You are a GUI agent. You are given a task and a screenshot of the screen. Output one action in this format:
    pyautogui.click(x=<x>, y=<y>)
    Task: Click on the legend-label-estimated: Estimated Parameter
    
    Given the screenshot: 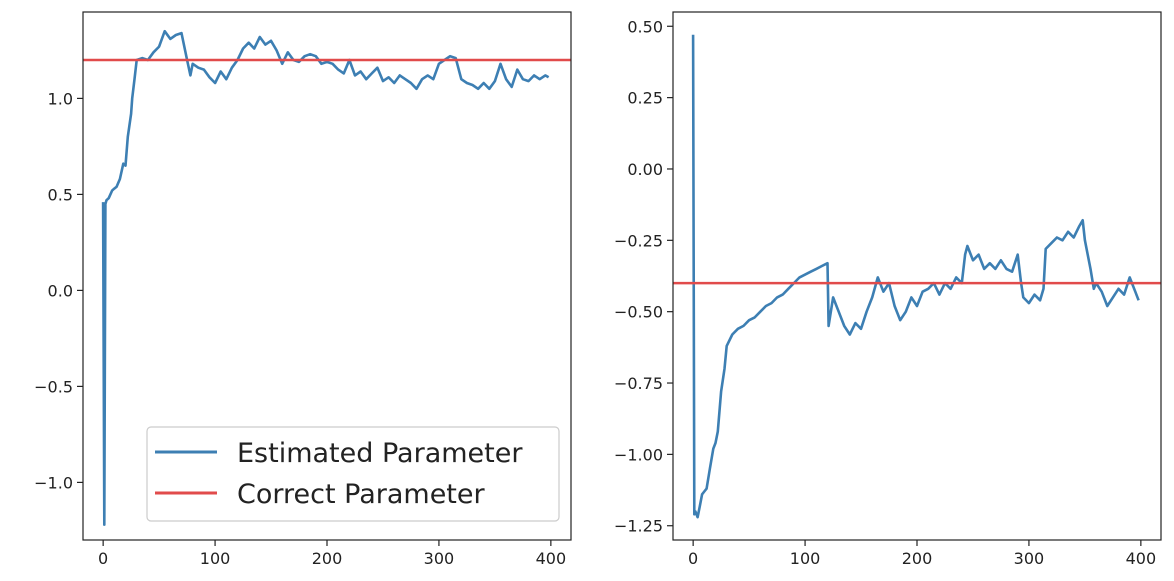 What is the action you would take?
    pyautogui.click(x=380, y=453)
    